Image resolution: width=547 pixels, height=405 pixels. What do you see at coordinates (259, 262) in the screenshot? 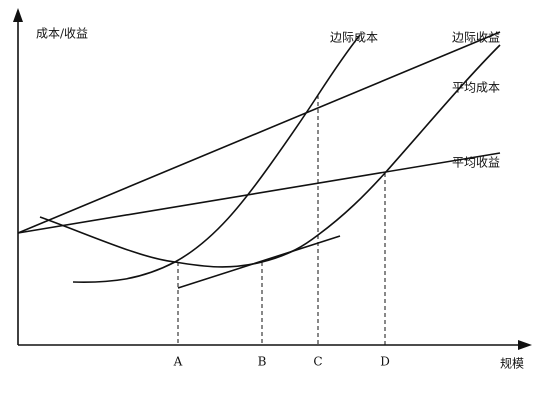
I see `tangent-line` at bounding box center [259, 262].